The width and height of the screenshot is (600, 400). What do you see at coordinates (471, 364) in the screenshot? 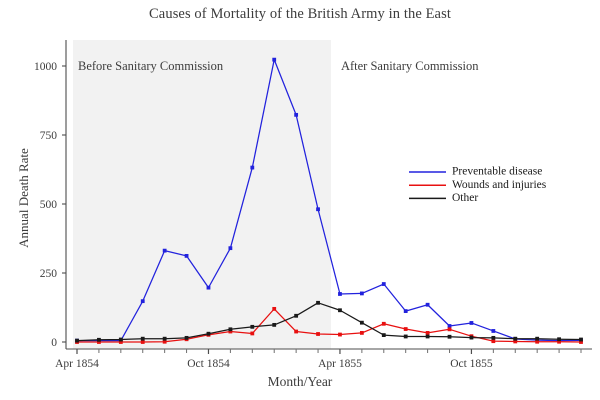
I see `x-tick-label: Oct 1855` at bounding box center [471, 364].